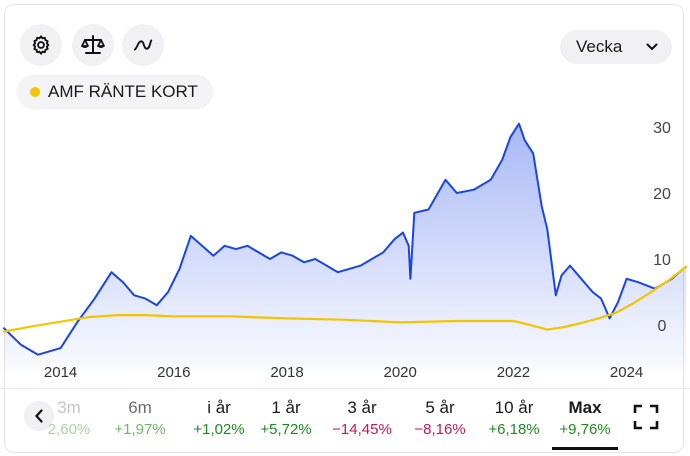 This screenshot has width=690, height=456. What do you see at coordinates (286, 418) in the screenshot?
I see `period-option-3: 1 år +5,72%` at bounding box center [286, 418].